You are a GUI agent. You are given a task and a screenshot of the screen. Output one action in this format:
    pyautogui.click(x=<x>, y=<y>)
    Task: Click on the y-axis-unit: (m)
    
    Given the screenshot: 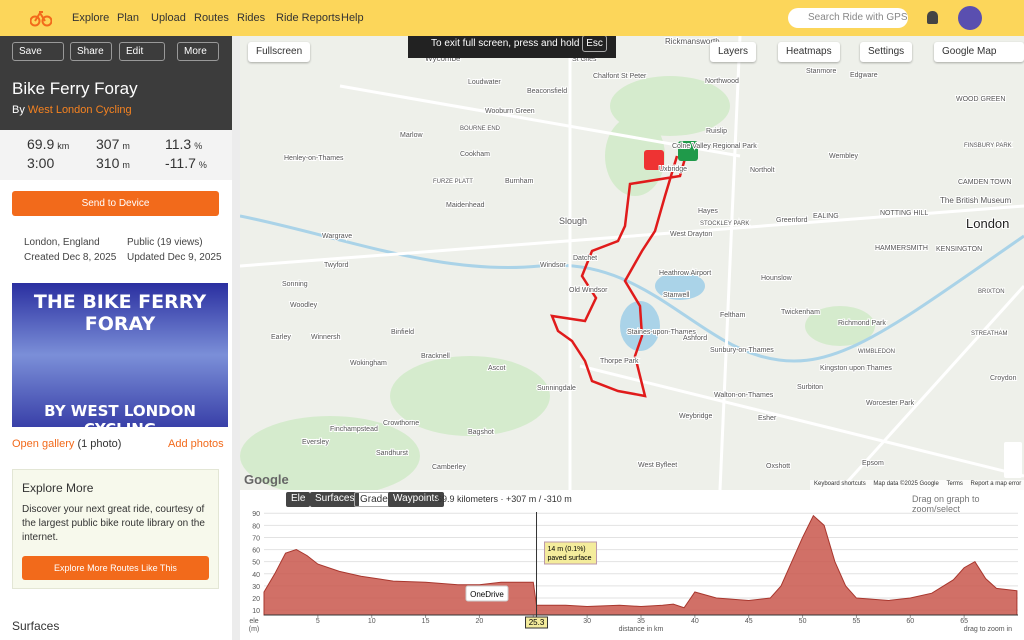 What is the action you would take?
    pyautogui.click(x=254, y=629)
    